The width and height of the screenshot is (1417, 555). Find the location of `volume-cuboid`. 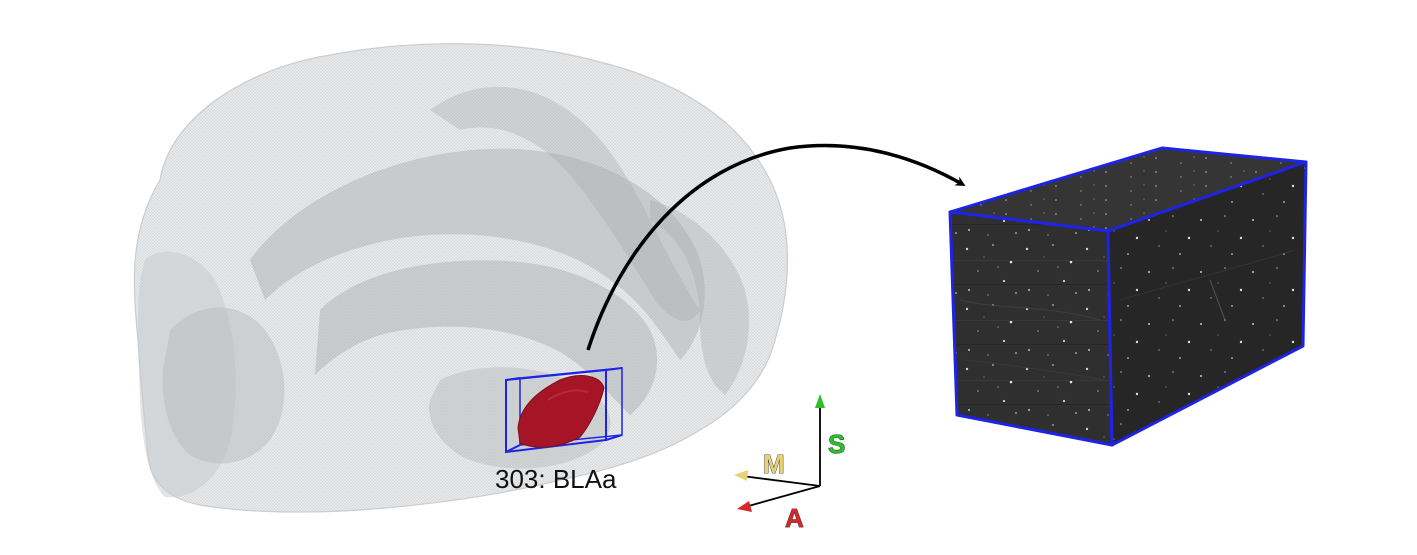

volume-cuboid is located at coordinates (1128, 296).